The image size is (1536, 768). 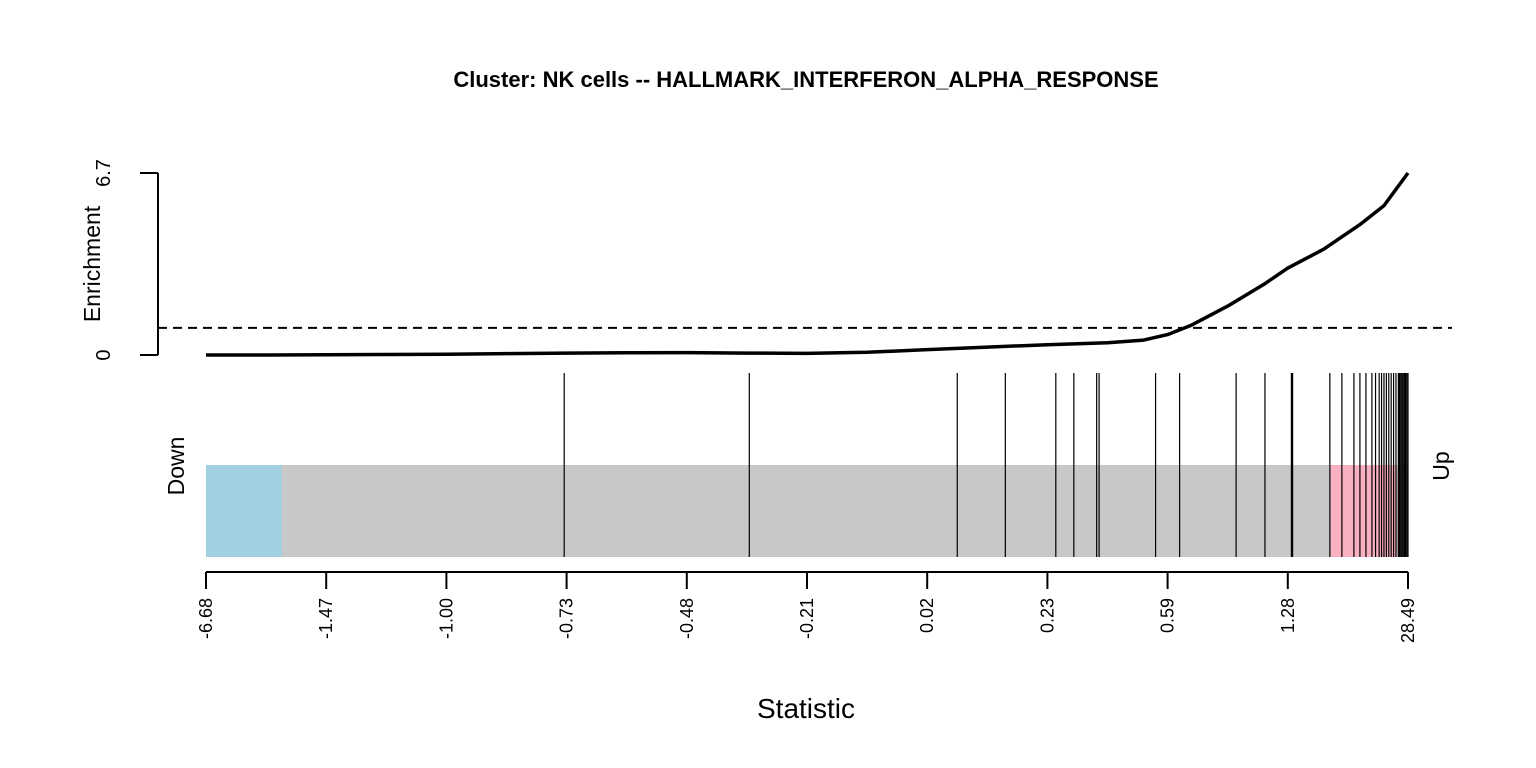 I want to click on x-tick-label-1: -1.47, so click(x=326, y=618).